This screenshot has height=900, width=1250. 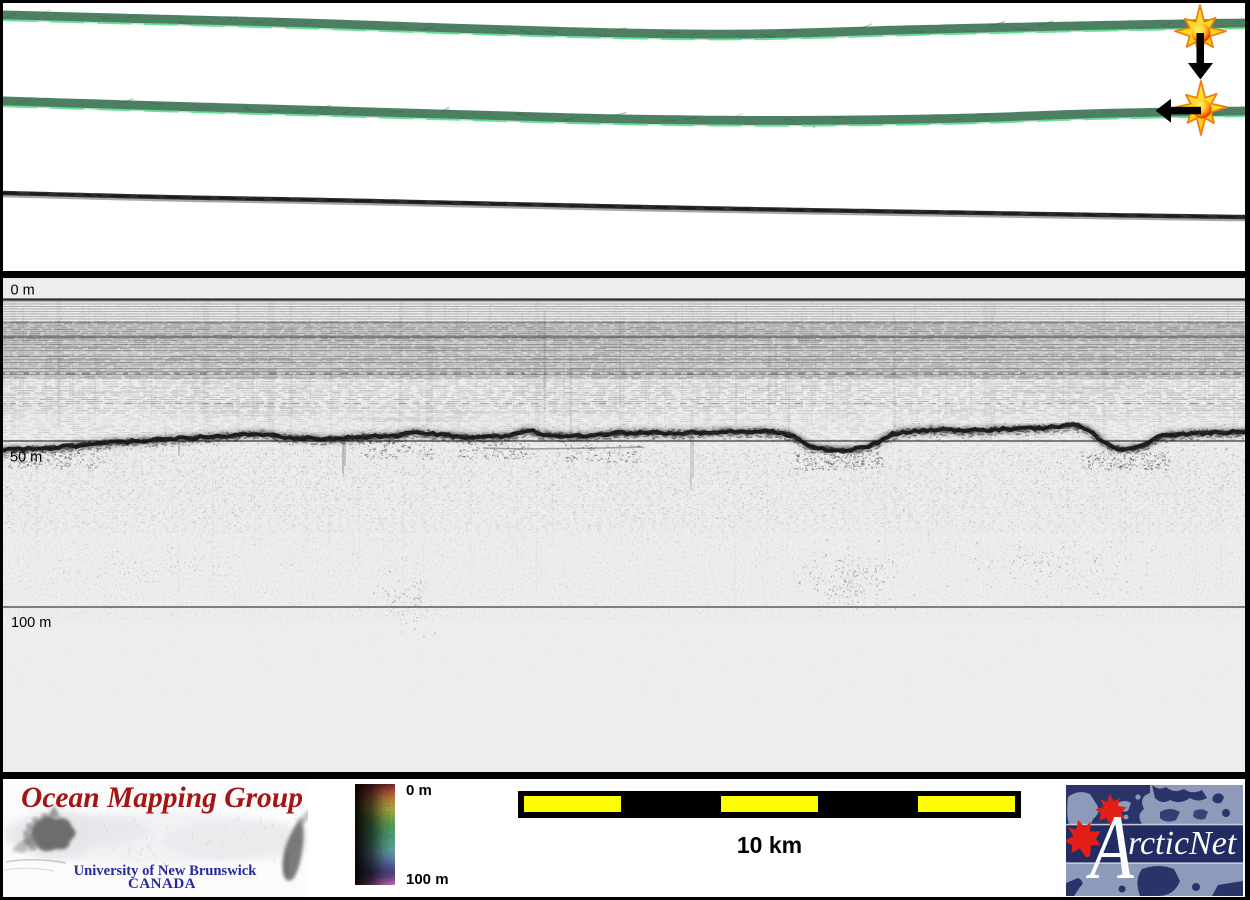 I want to click on svg-text: A, so click(x=1110, y=845).